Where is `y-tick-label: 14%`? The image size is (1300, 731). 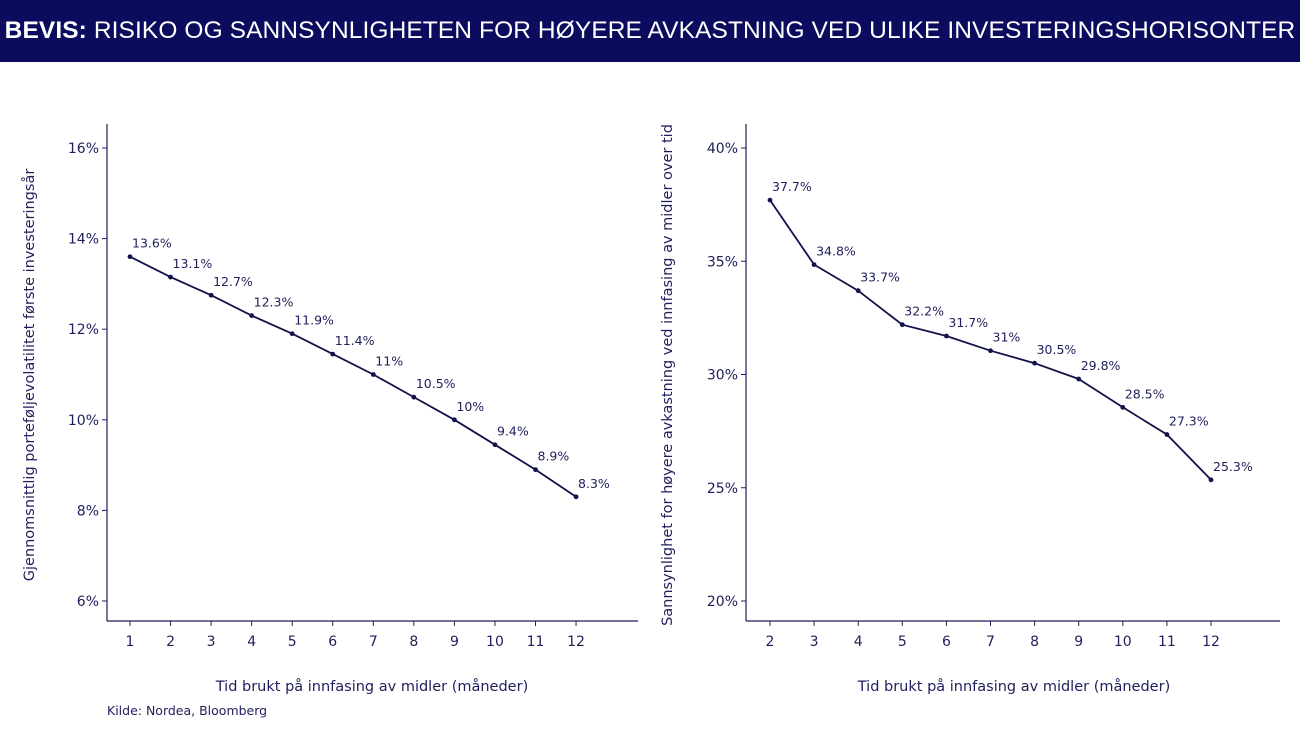
y-tick-label: 14% is located at coordinates (83, 240).